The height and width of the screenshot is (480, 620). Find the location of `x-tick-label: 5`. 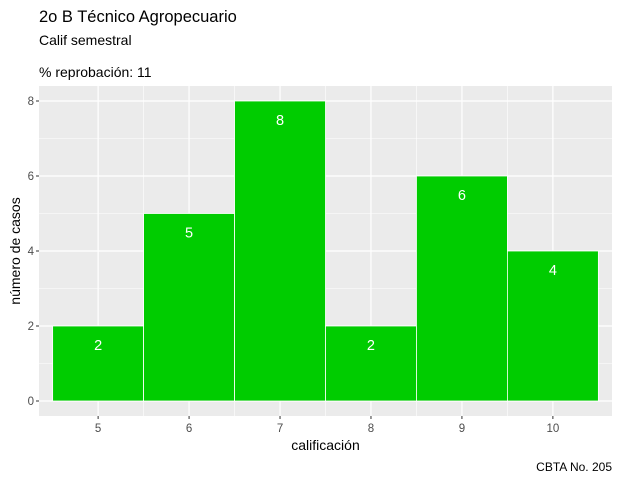

x-tick-label: 5 is located at coordinates (98, 429).